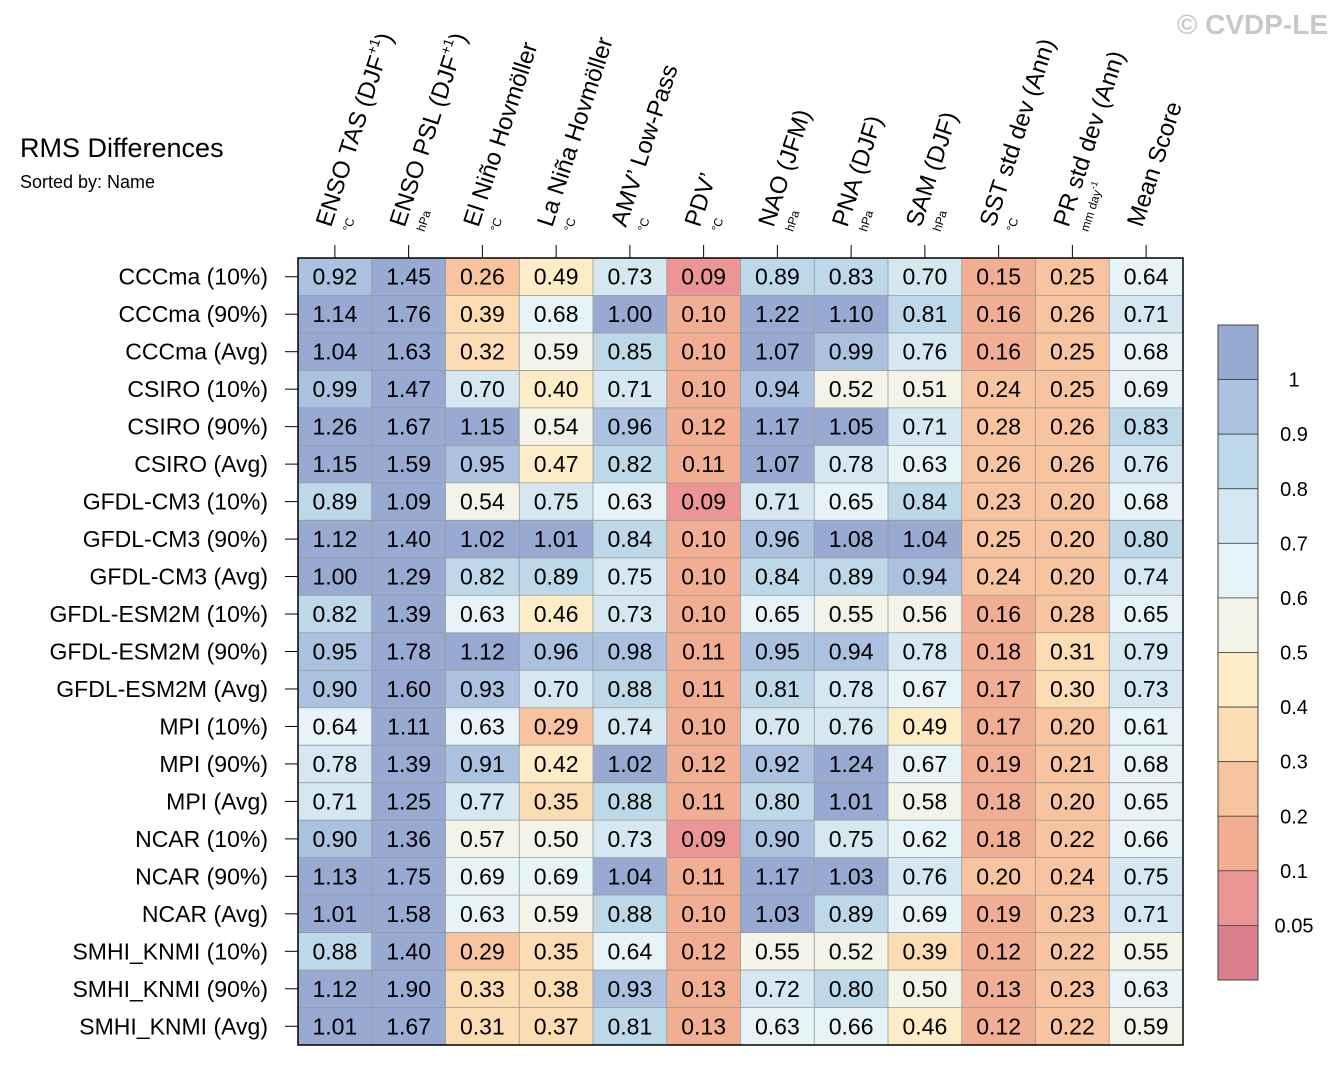 Image resolution: width=1336 pixels, height=1067 pixels. Describe the element at coordinates (998, 689) in the screenshot. I see `cell-value-label: 0.17` at that location.